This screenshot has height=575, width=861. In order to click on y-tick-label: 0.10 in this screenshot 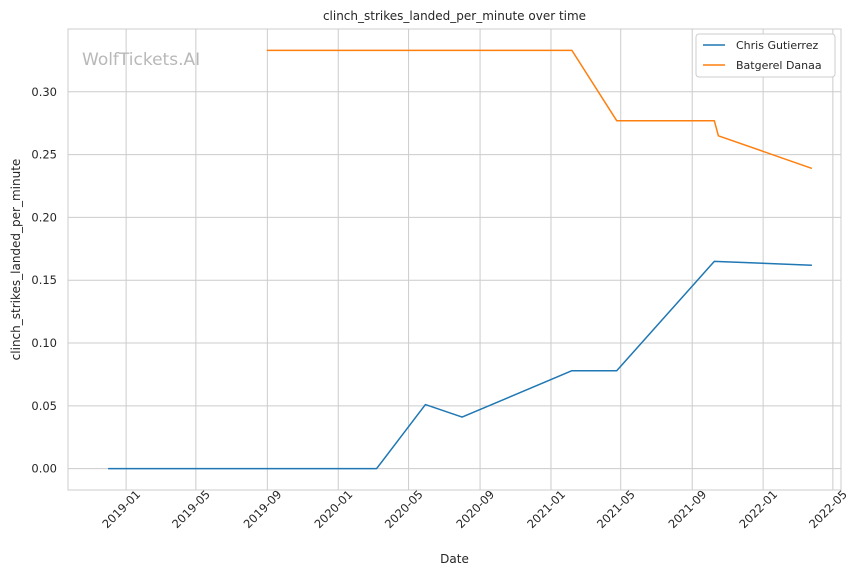, I will do `click(44, 343)`.